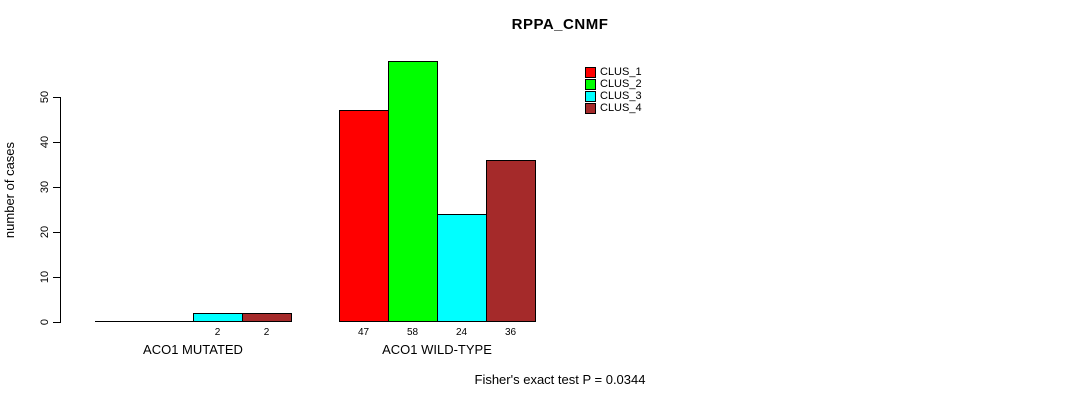 This screenshot has width=1090, height=400. I want to click on bar-clus_2-group2, so click(413, 191).